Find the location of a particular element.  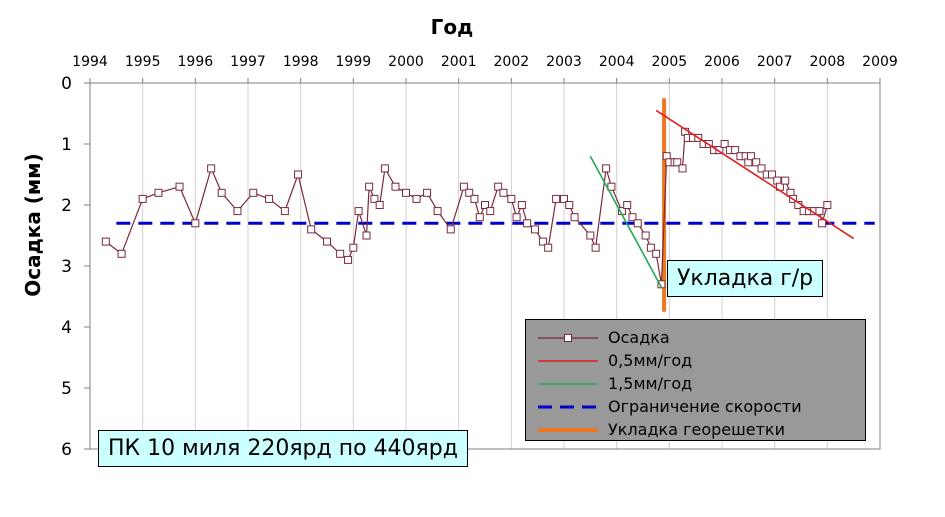

geogrid-annotation-box: Укладка г/р is located at coordinates (745, 278).